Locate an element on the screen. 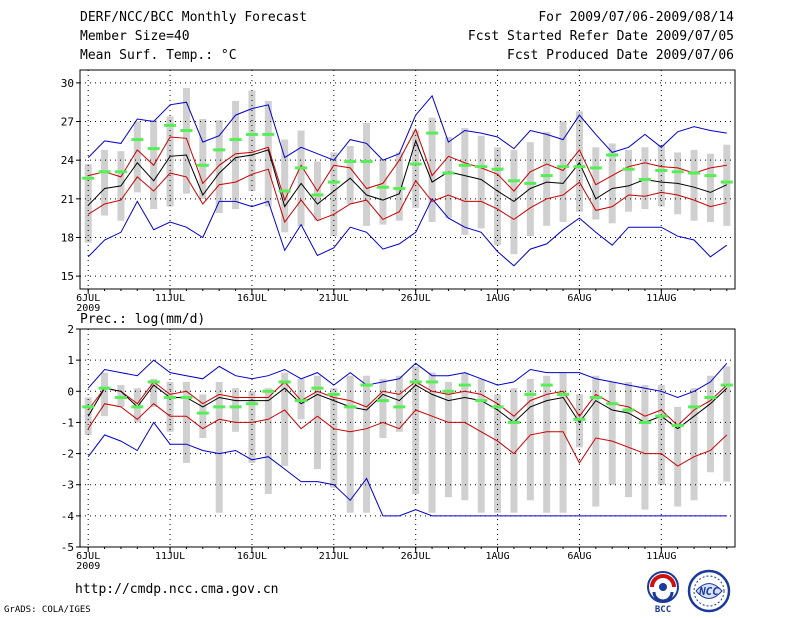 This screenshot has width=800, height=618. temp-line-max is located at coordinates (407, 232).